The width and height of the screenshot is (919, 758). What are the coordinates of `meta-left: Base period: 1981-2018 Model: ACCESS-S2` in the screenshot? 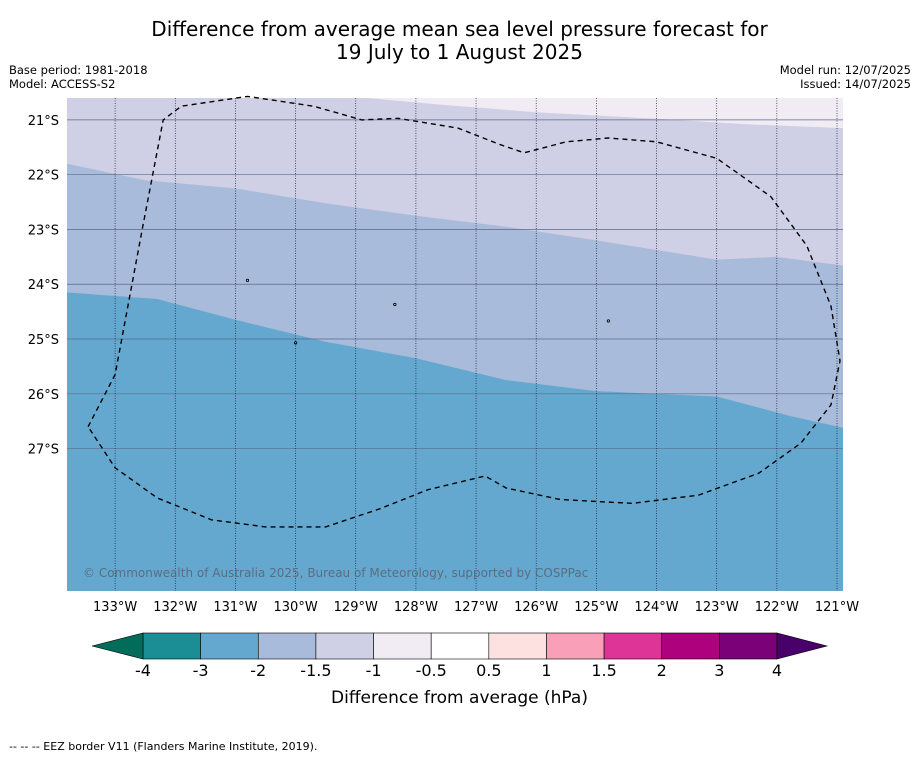 It's located at (78, 77).